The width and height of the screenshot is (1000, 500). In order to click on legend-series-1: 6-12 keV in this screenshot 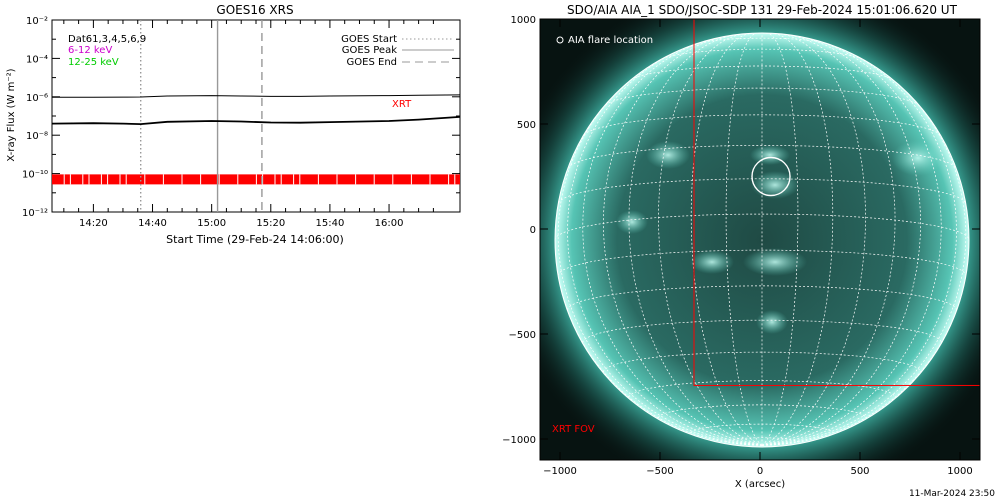, I will do `click(90, 50)`.